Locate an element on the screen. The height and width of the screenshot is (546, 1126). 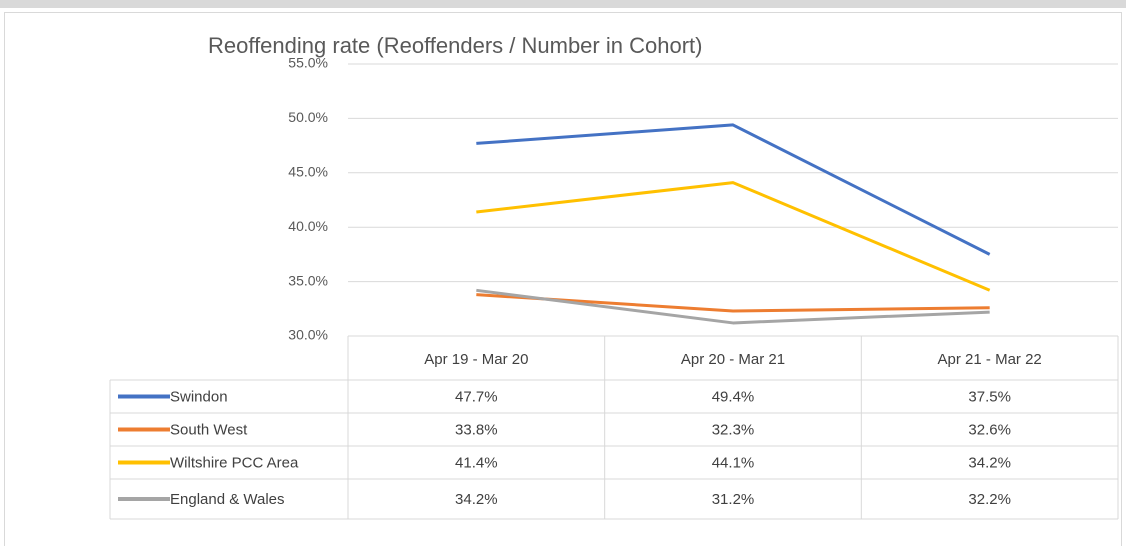
legend-label: England & Wales is located at coordinates (227, 499).